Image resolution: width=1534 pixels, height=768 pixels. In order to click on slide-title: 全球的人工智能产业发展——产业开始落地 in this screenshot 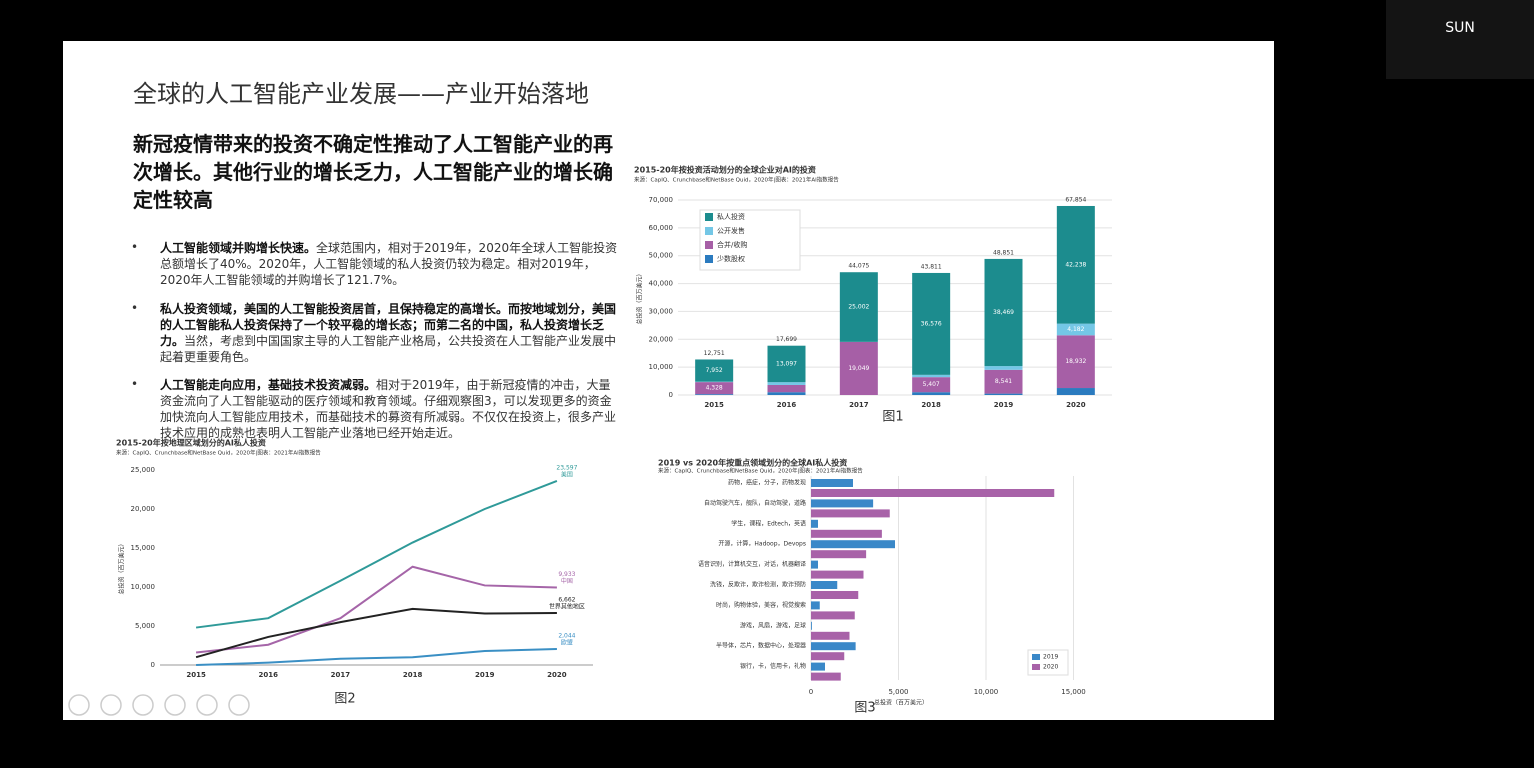, I will do `click(361, 94)`.